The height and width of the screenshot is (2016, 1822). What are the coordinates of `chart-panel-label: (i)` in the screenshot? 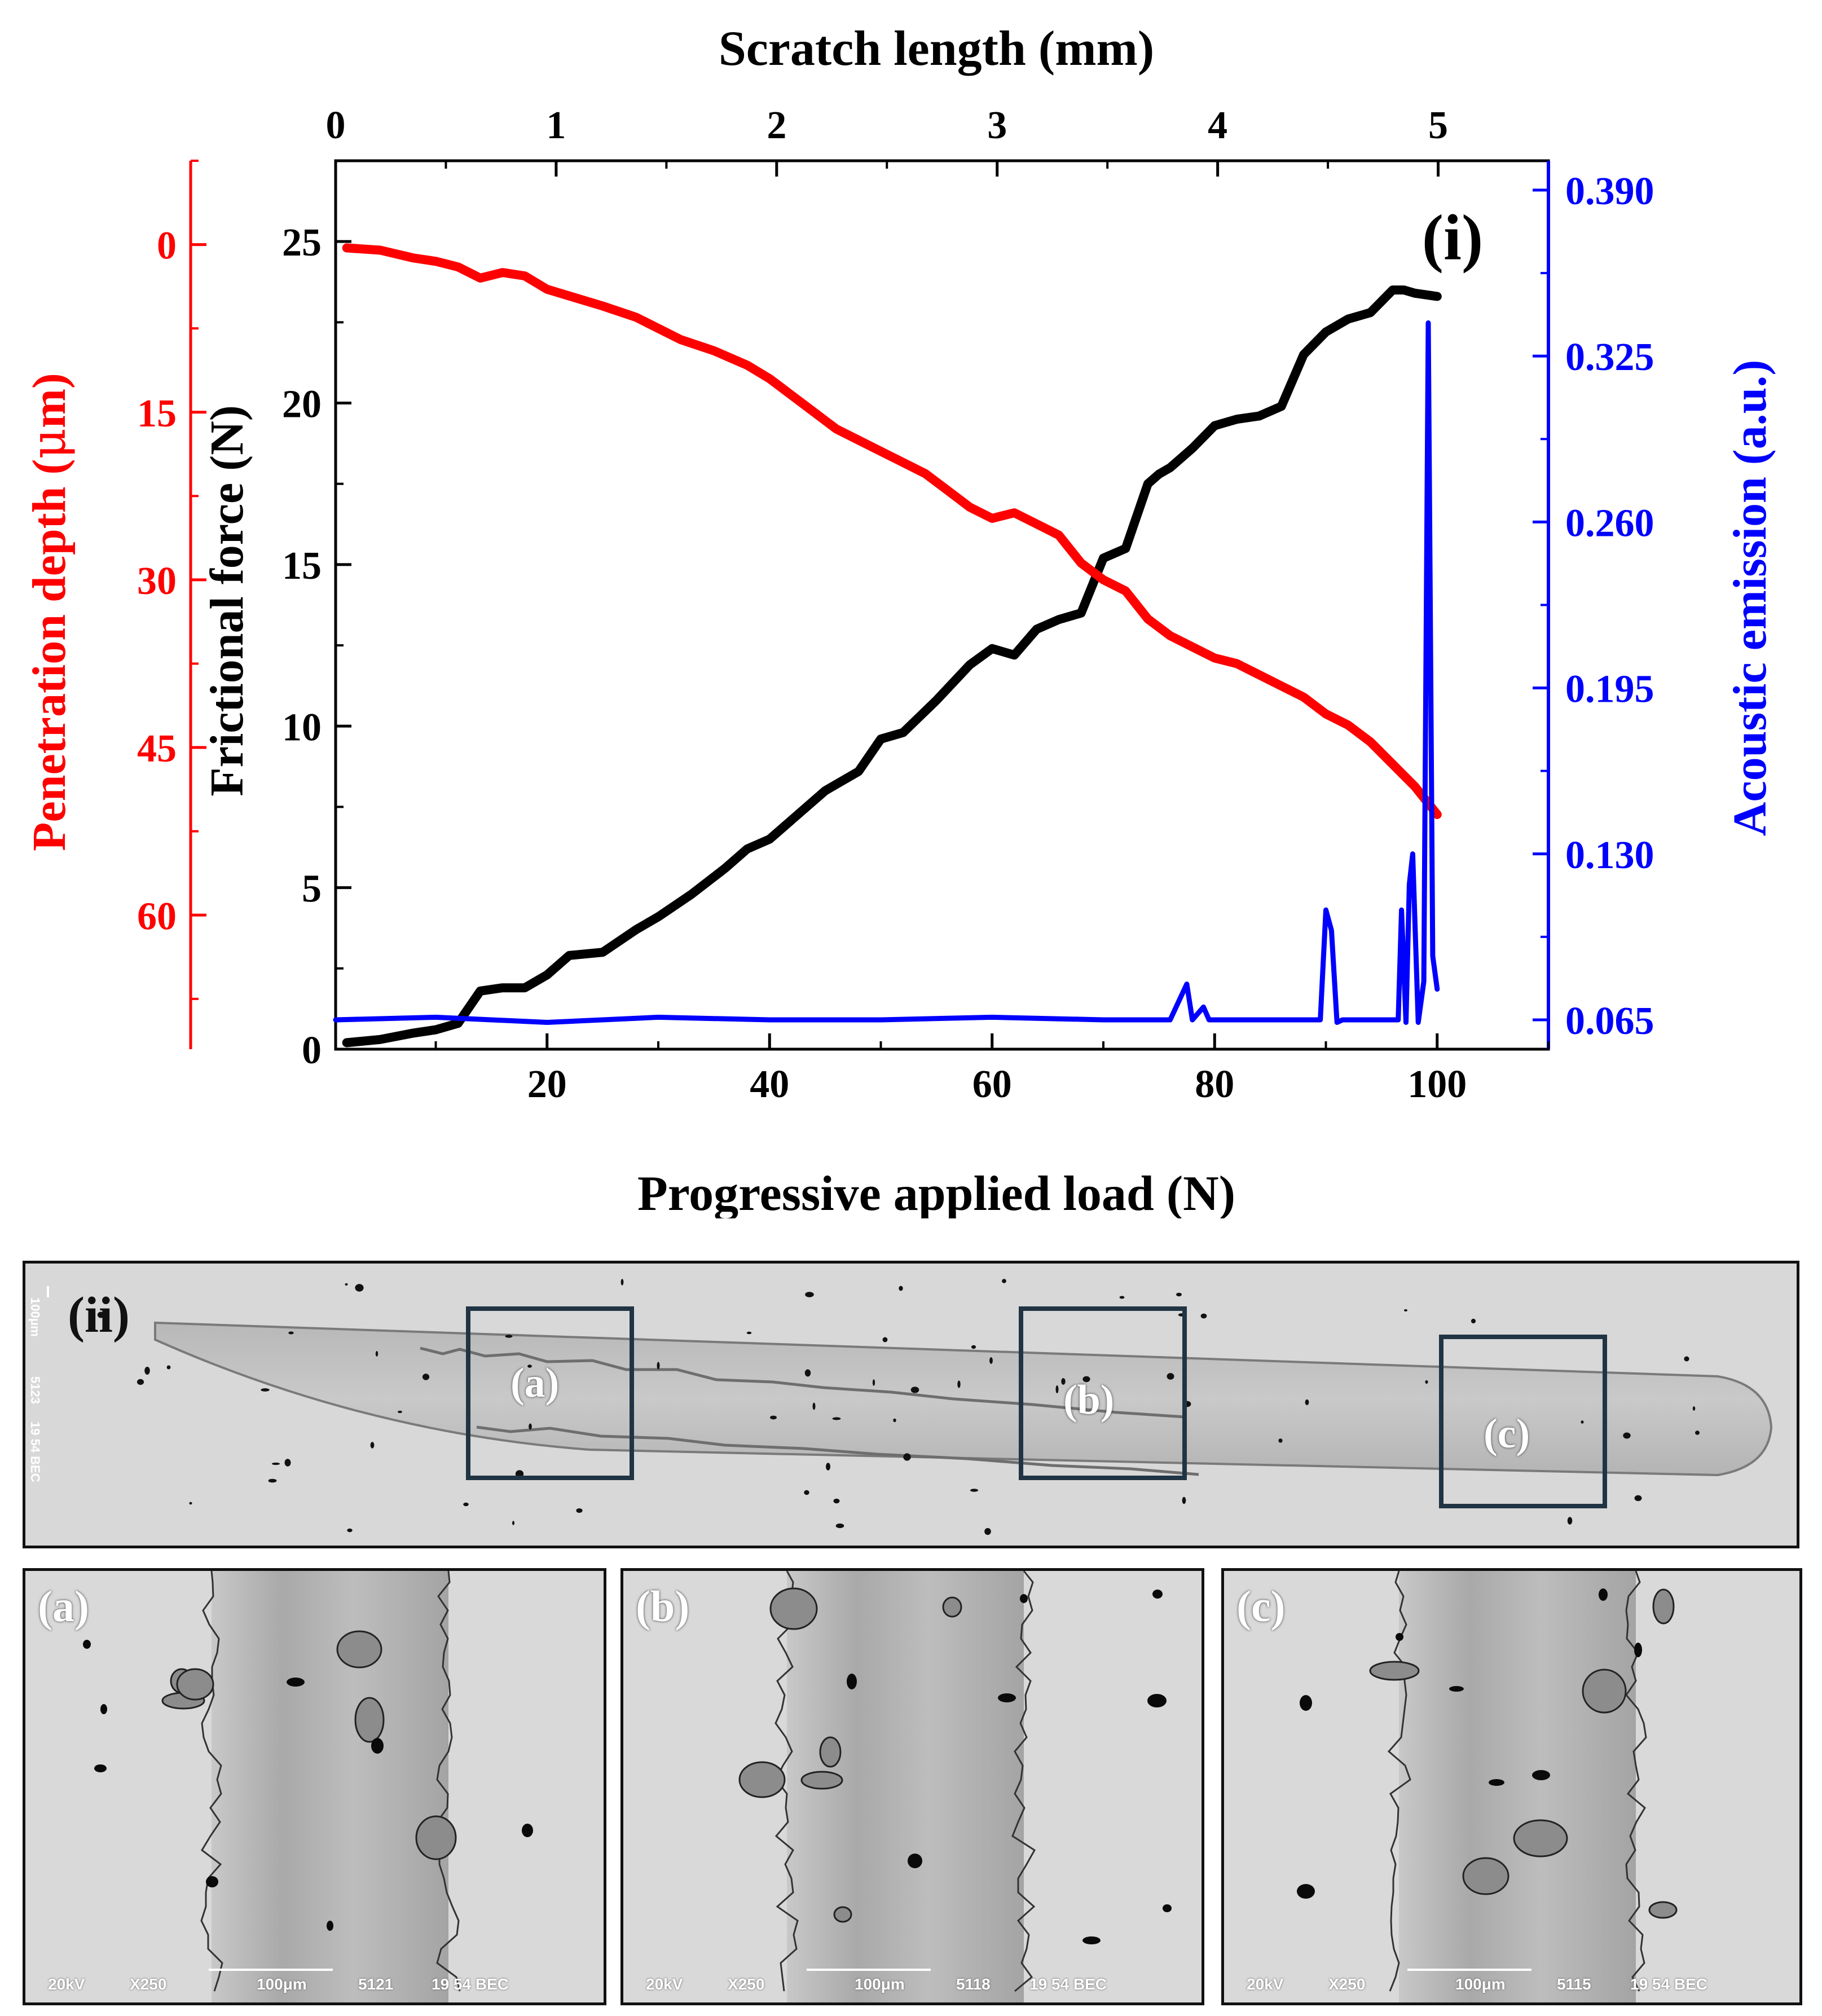 It's located at (1453, 238).